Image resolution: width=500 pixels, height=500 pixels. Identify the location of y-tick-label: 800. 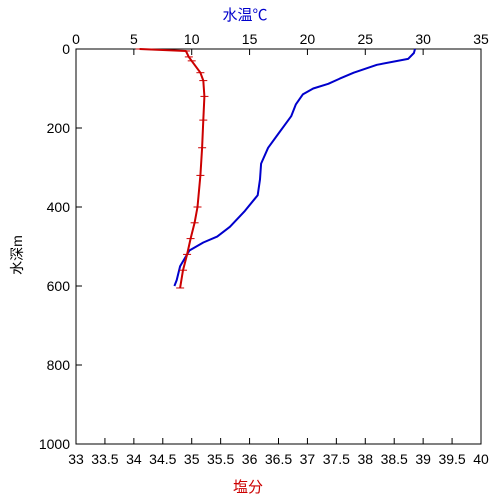
(59, 365).